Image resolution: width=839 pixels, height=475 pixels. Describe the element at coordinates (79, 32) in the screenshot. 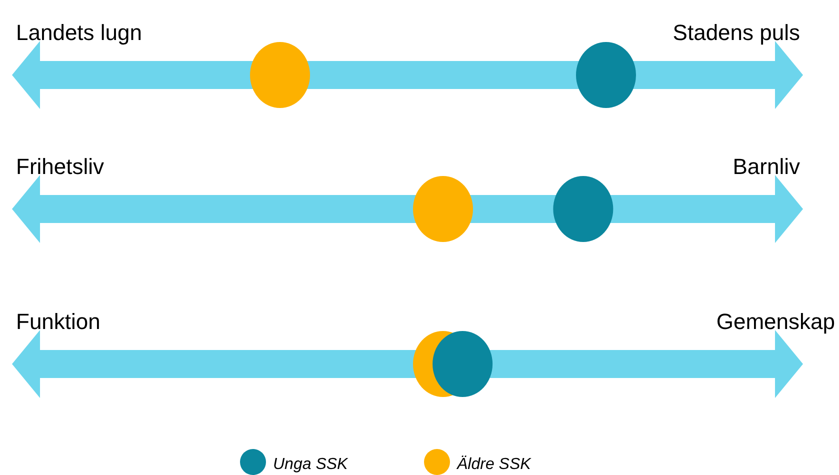

I see `y-tick-label: Landets lugn` at that location.